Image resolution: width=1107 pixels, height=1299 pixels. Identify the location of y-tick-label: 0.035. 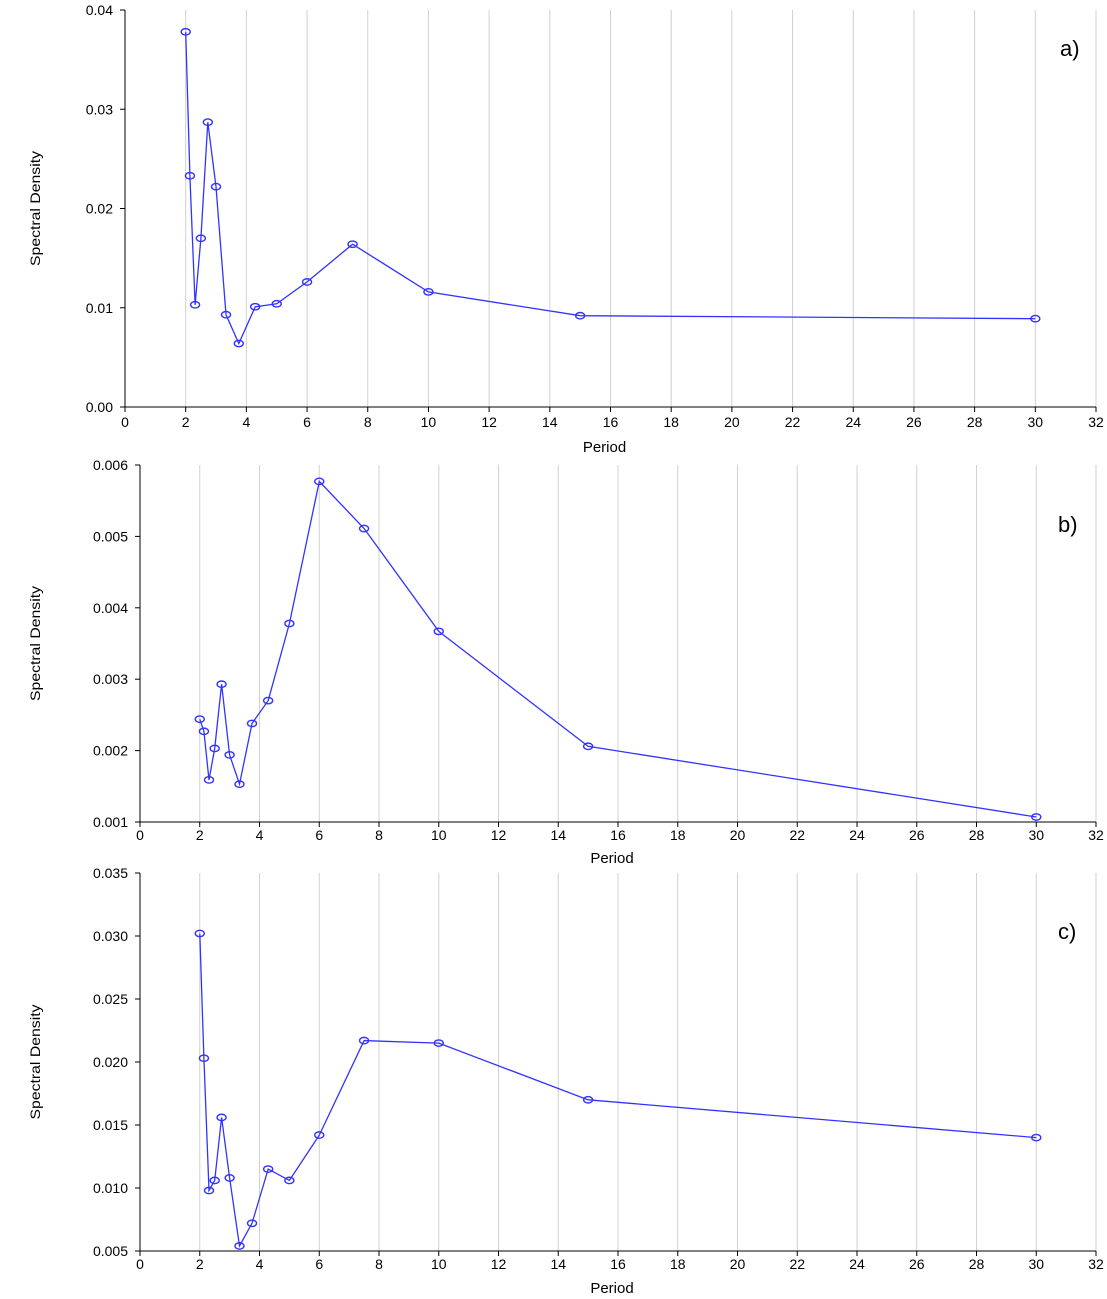
(110, 873).